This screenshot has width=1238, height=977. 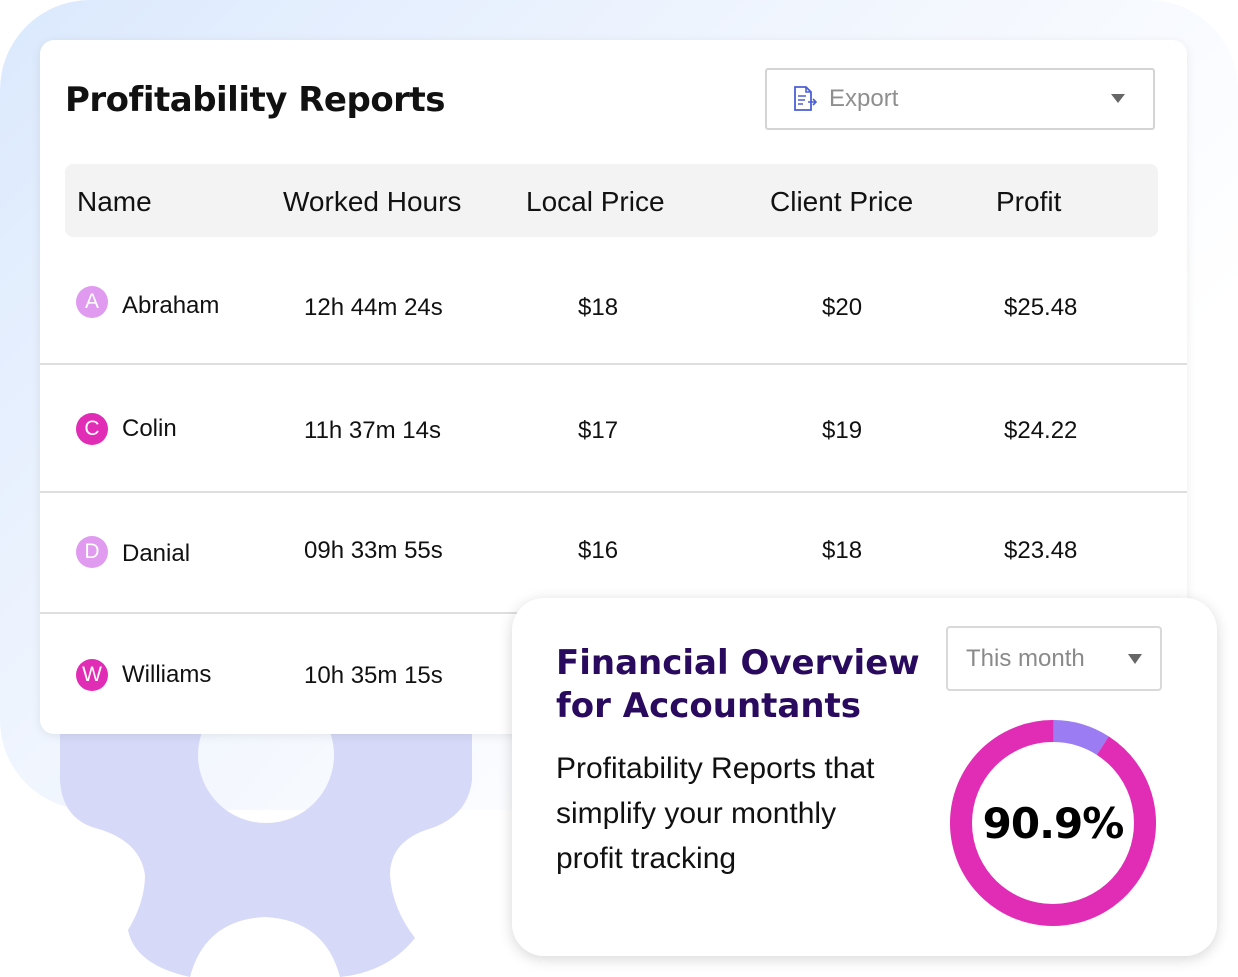 What do you see at coordinates (696, 813) in the screenshot?
I see `overview-description-line-2: simplify your monthly` at bounding box center [696, 813].